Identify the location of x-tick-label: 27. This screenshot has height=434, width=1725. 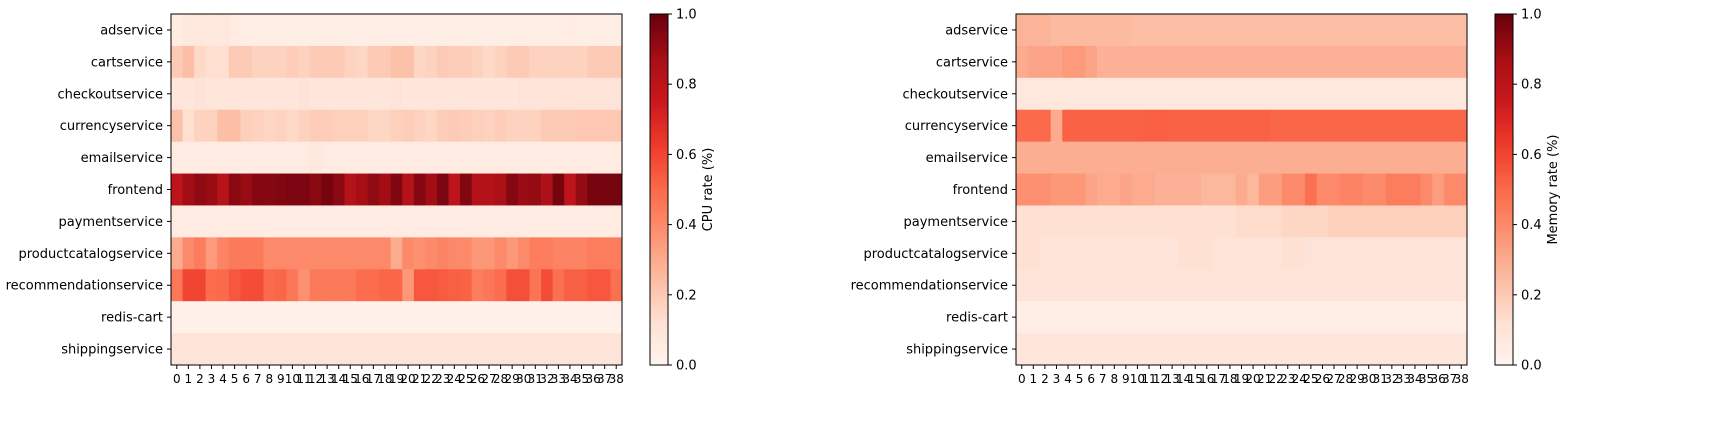
(1333, 379).